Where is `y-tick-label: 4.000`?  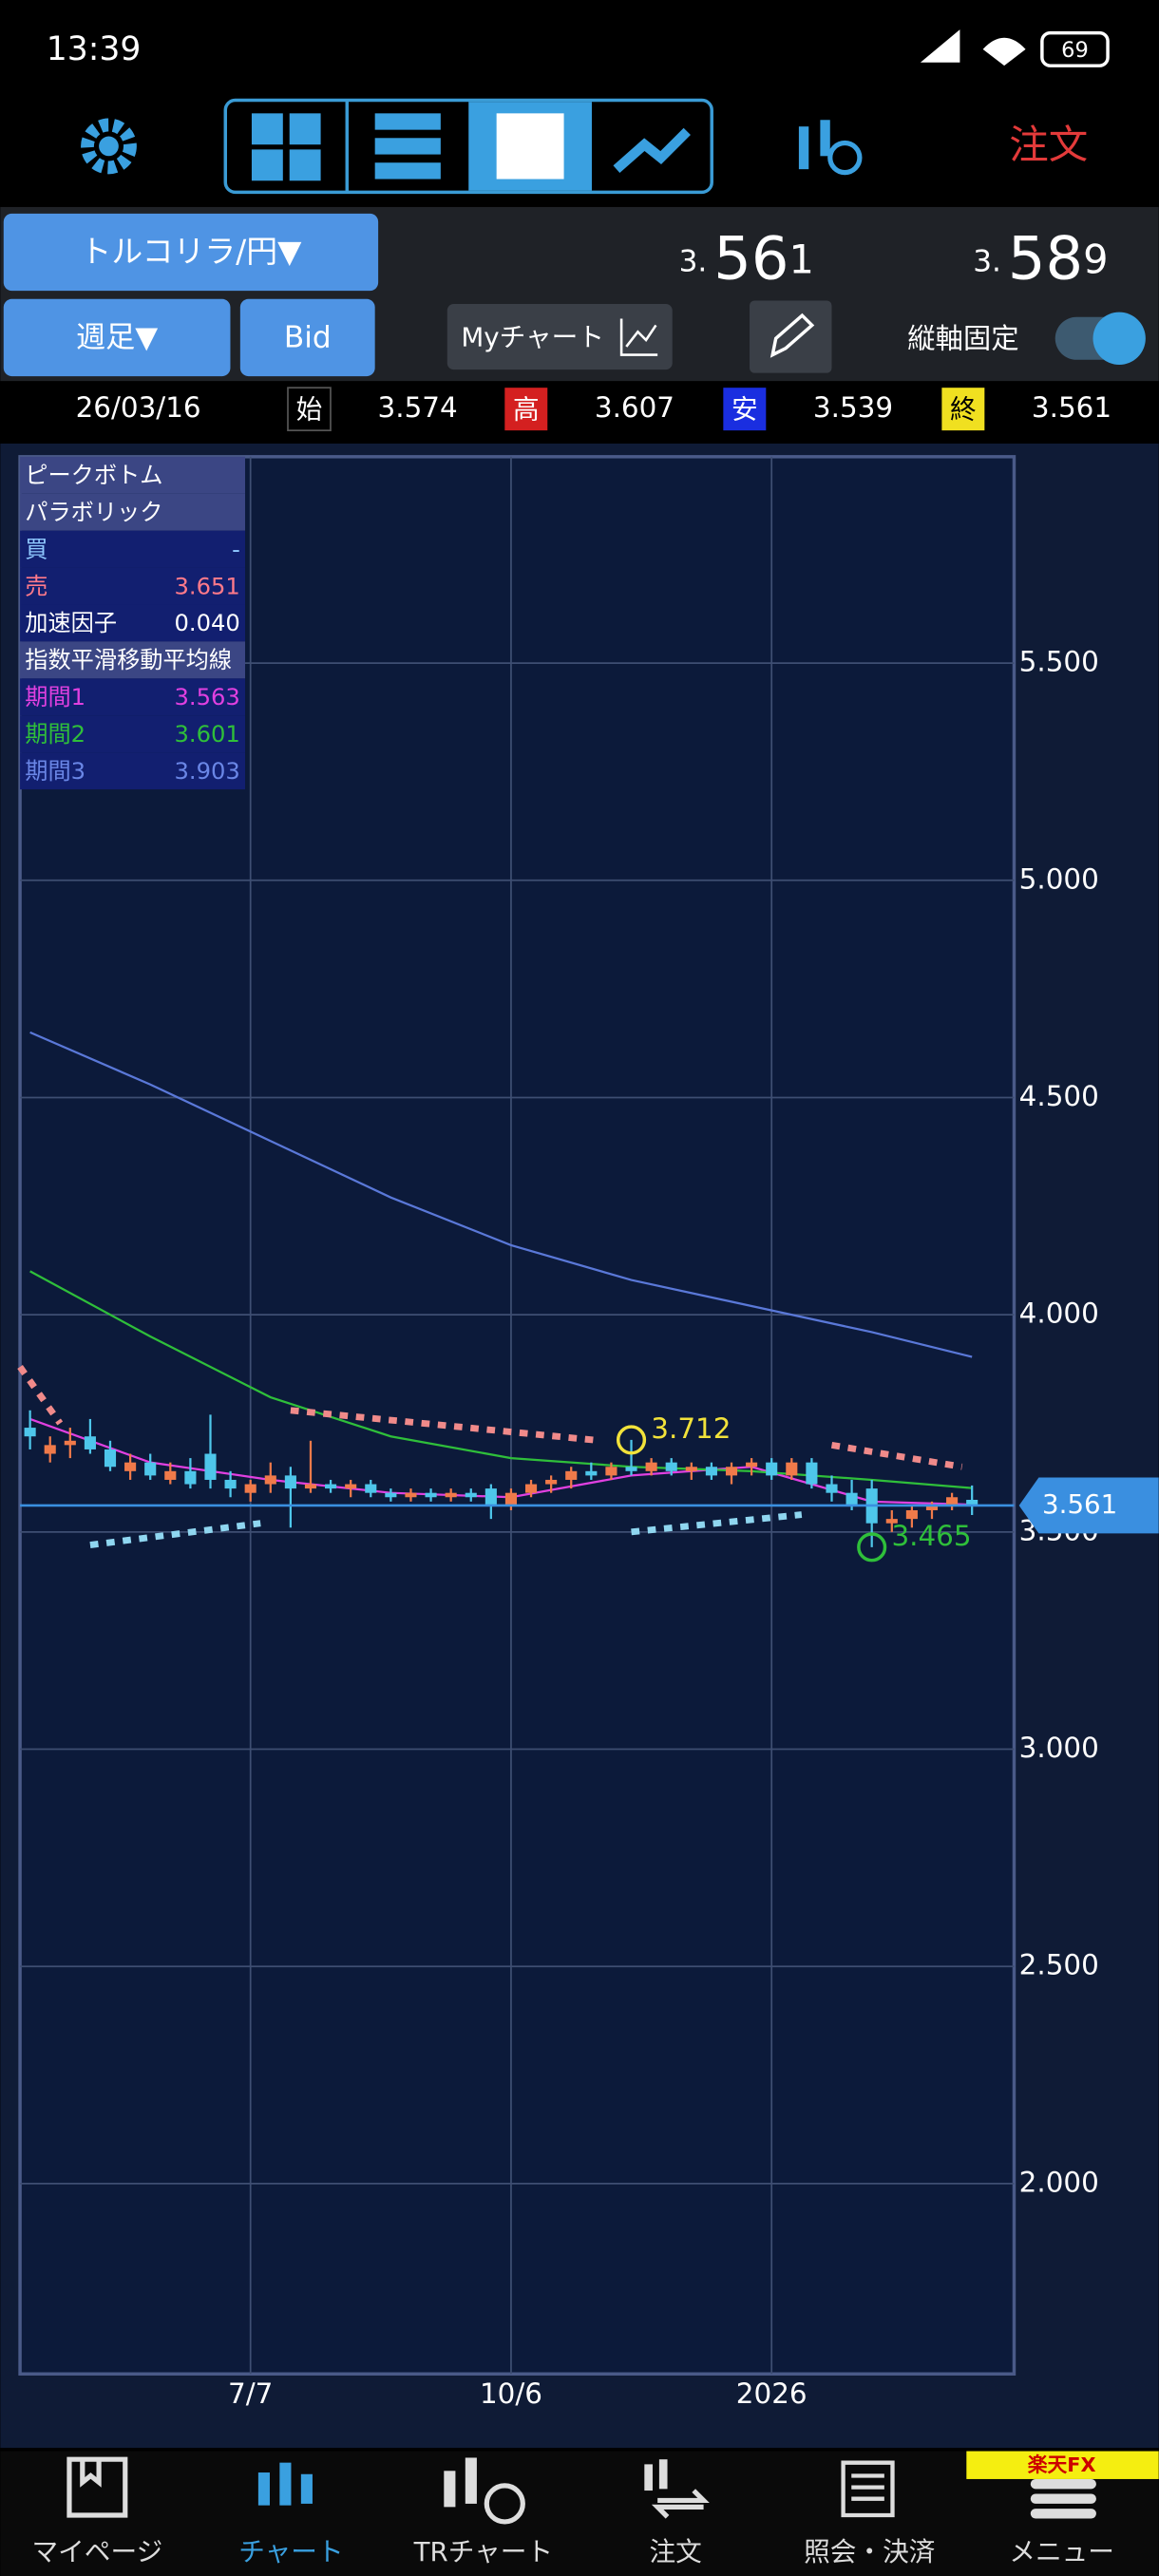
y-tick-label: 4.000 is located at coordinates (1059, 1313).